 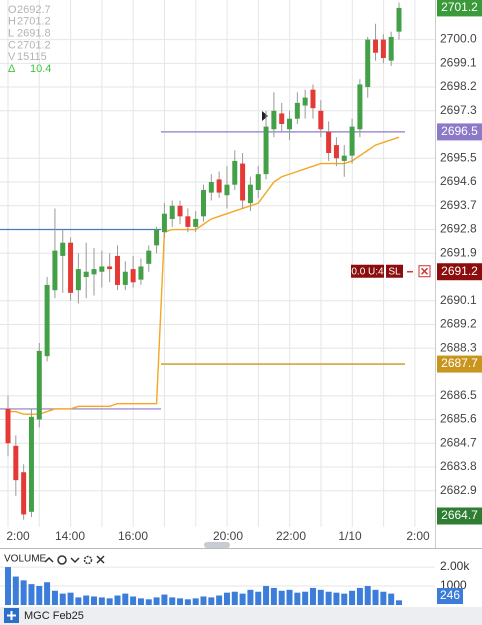 I want to click on y-tick-label: 2683.8, so click(x=458, y=466).